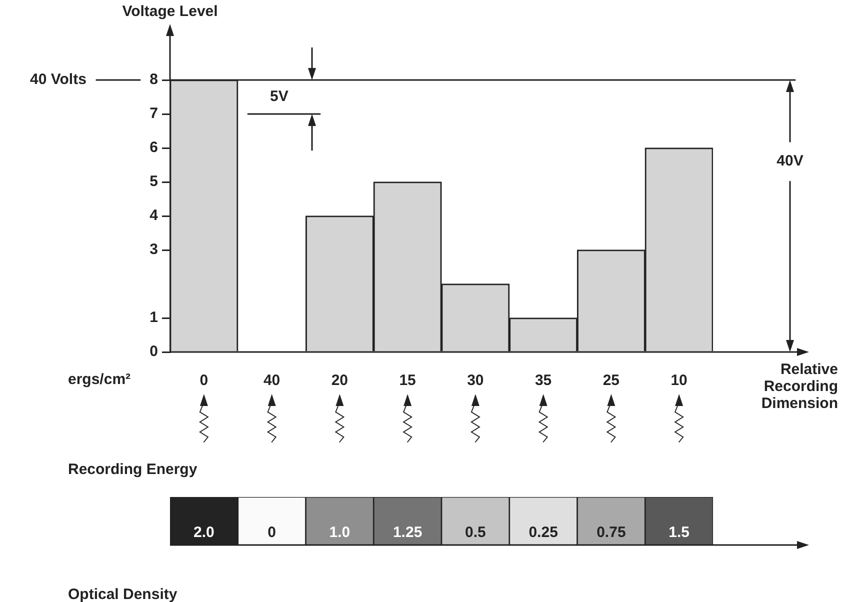 Image resolution: width=847 pixels, height=602 pixels. Describe the element at coordinates (279, 97) in the screenshot. I see `annotation: 5V` at that location.